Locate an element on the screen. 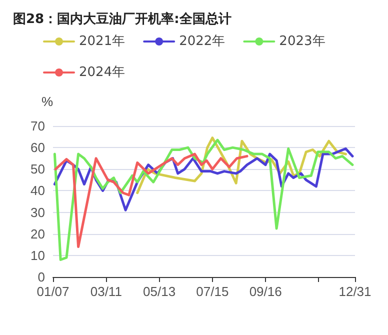 This screenshot has width=388, height=335. chart-title: 图28：国内大豆油厂开机率:全国总计 is located at coordinates (122, 19).